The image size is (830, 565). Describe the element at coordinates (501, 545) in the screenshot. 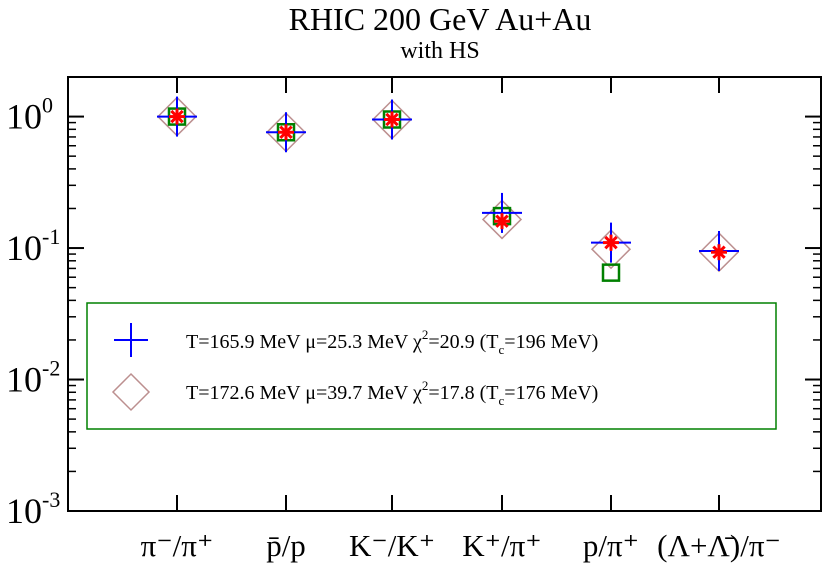

I see `x-tick-label: K⁺/π⁺` at that location.